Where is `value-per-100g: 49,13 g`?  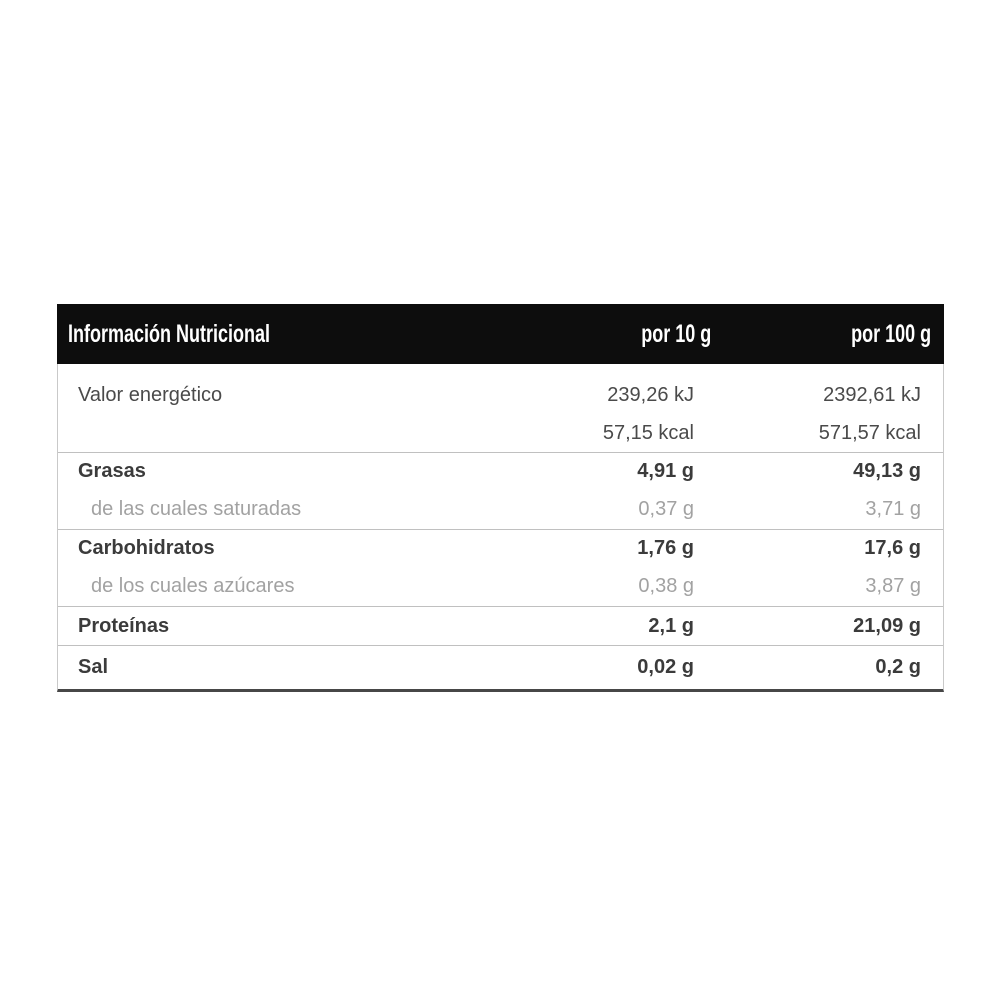
value-per-100g: 49,13 g is located at coordinates (887, 471).